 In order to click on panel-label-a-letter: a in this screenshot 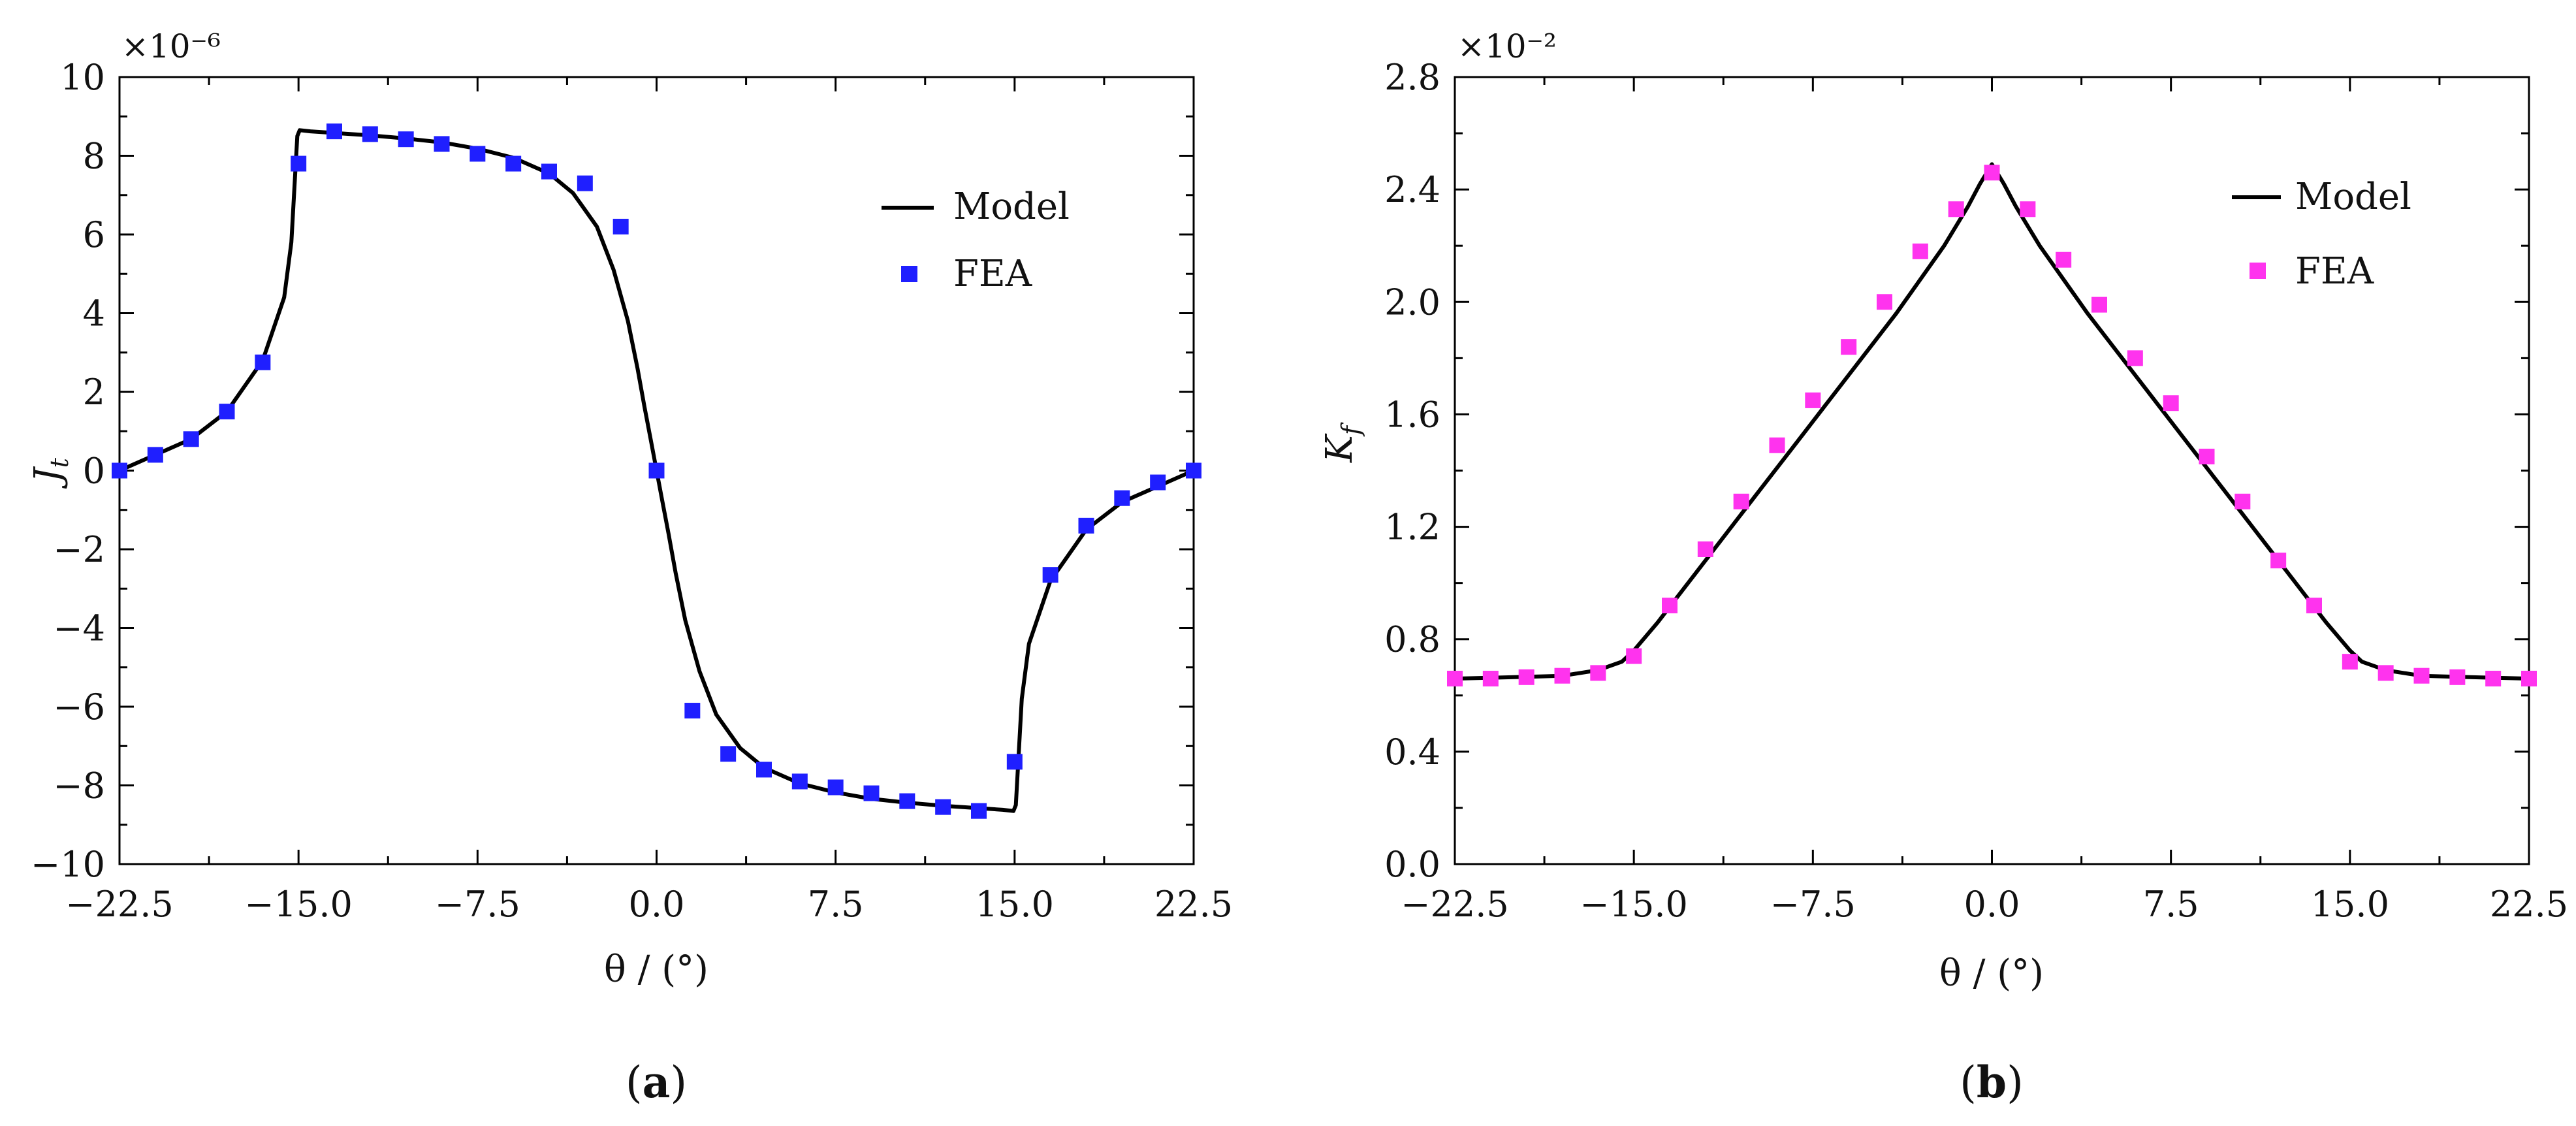, I will do `click(657, 1083)`.